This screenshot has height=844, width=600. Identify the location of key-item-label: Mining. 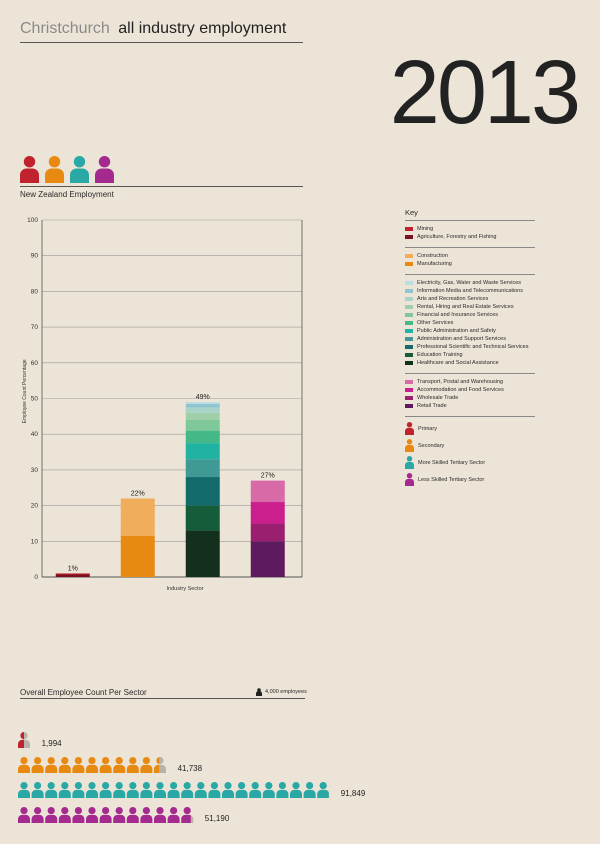
(425, 229).